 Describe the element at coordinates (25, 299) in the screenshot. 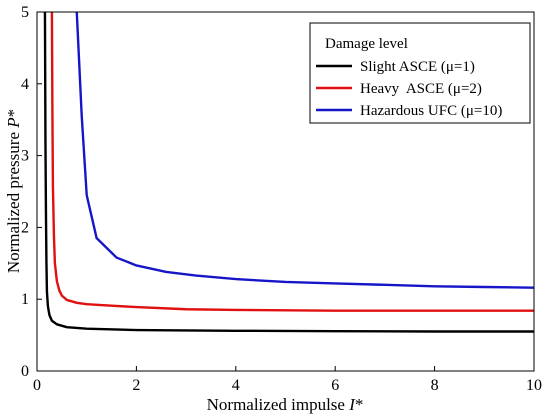

I see `y-tick-label-1: 1` at that location.